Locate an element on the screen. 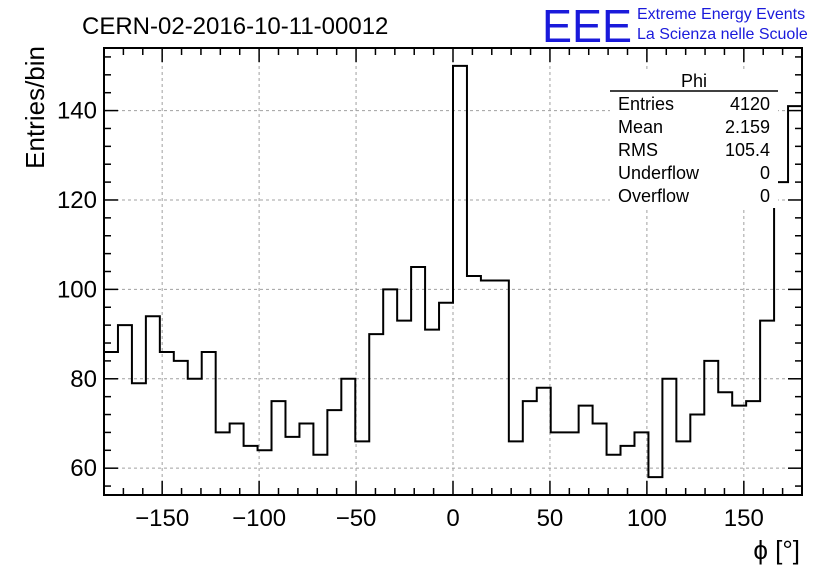 Image resolution: width=836 pixels, height=572 pixels. x-axis-label: ϕ [°] is located at coordinates (776, 550).